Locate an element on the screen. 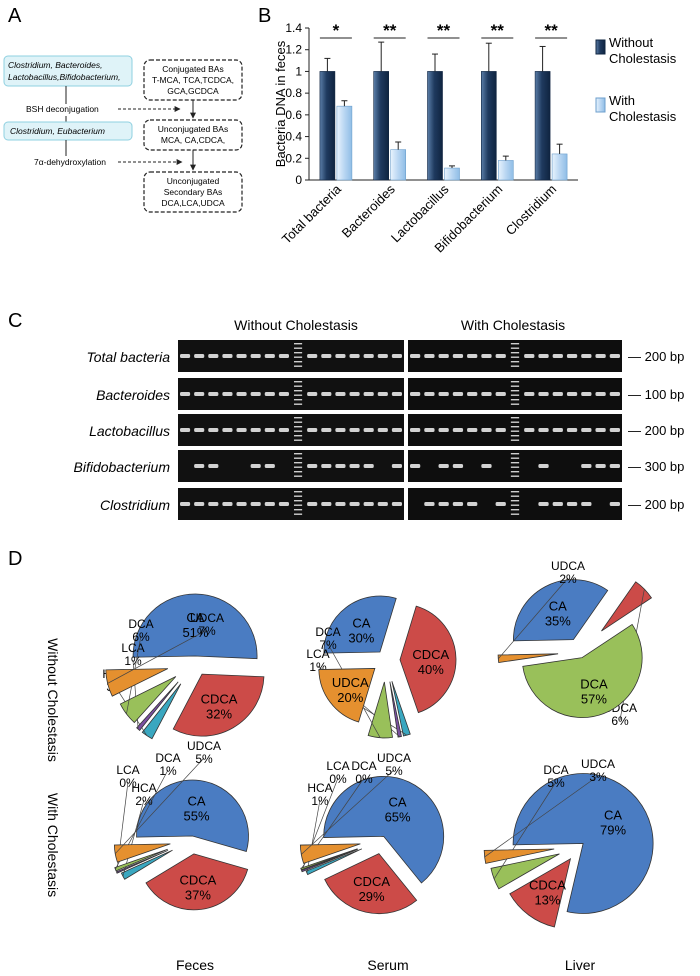  pie-label-LCA: LCA is located at coordinates (337, 766).